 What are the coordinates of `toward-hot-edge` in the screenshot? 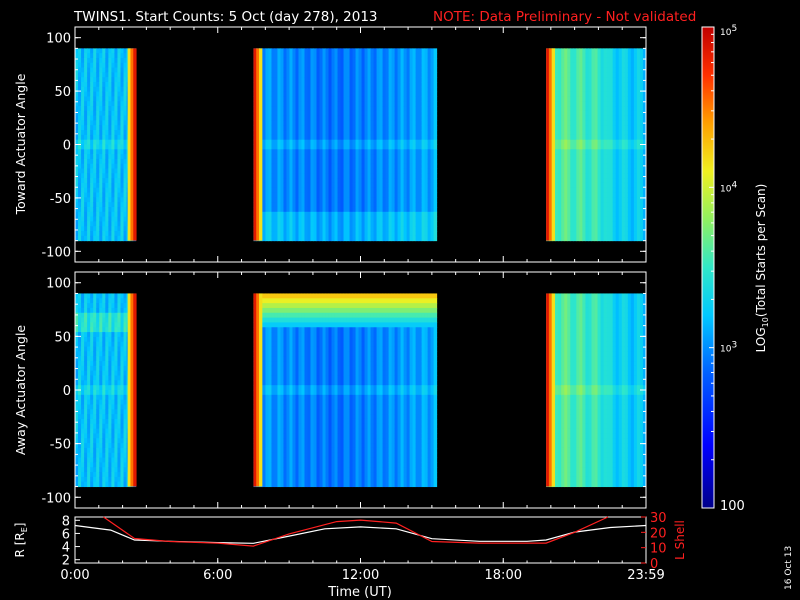 It's located at (550, 144).